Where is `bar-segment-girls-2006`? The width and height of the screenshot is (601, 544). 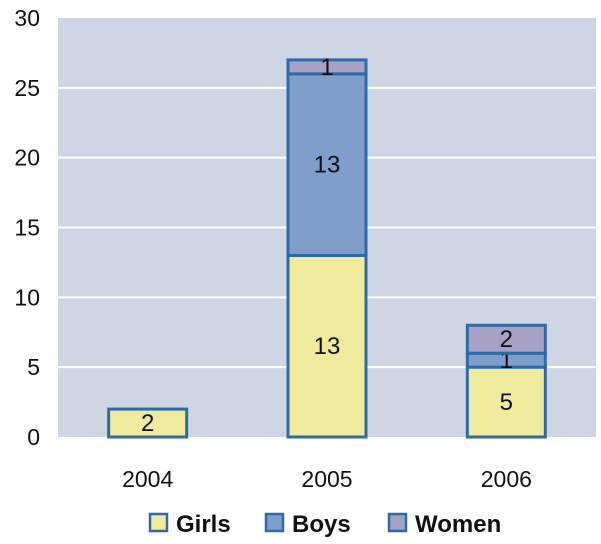 bar-segment-girls-2006 is located at coordinates (506, 402).